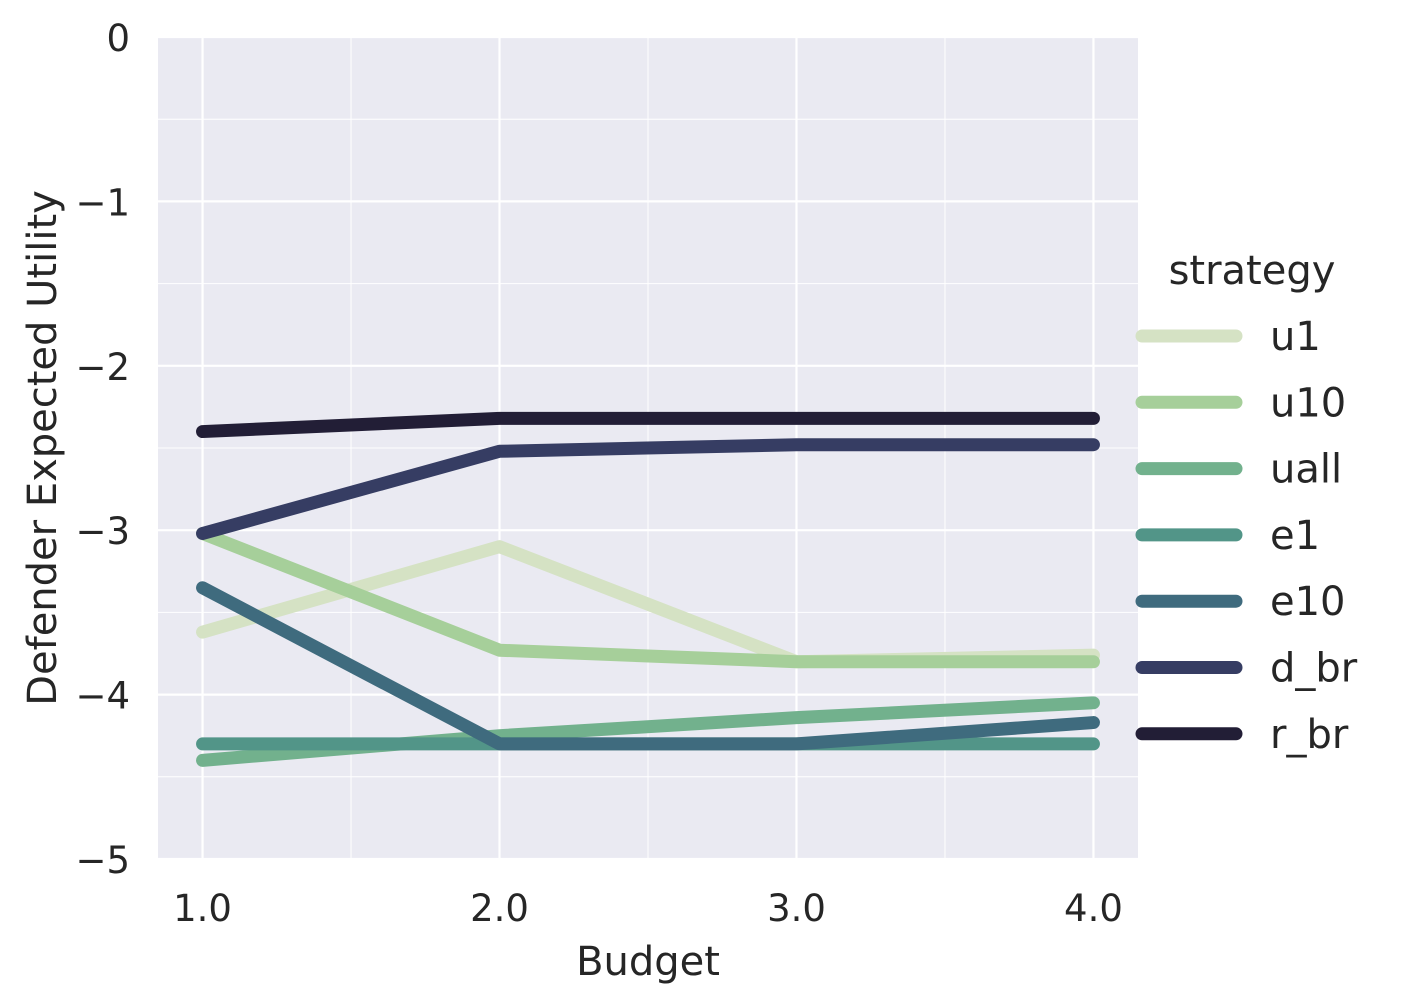 The height and width of the screenshot is (1008, 1404). I want to click on legend-label-d-br: d_br, so click(1314, 669).